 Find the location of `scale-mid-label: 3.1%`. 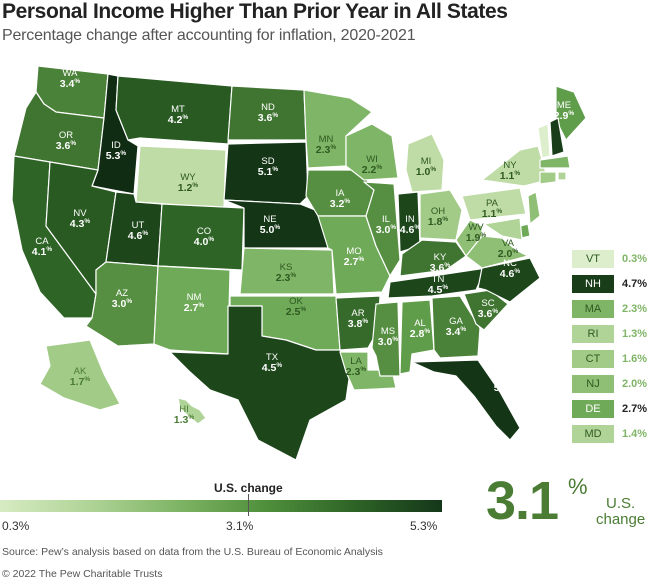

scale-mid-label: 3.1% is located at coordinates (240, 526).